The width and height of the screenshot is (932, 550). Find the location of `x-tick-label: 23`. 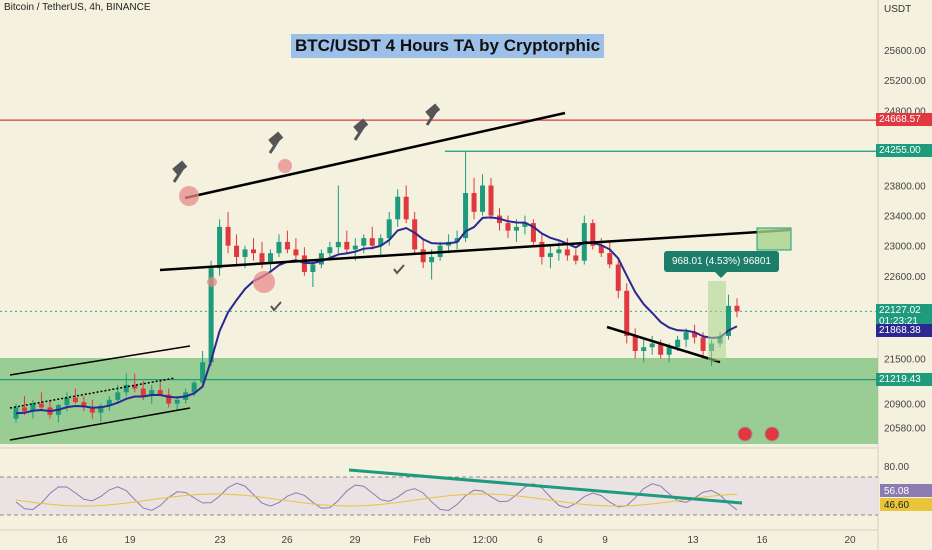

x-tick-label: 23 is located at coordinates (220, 540).